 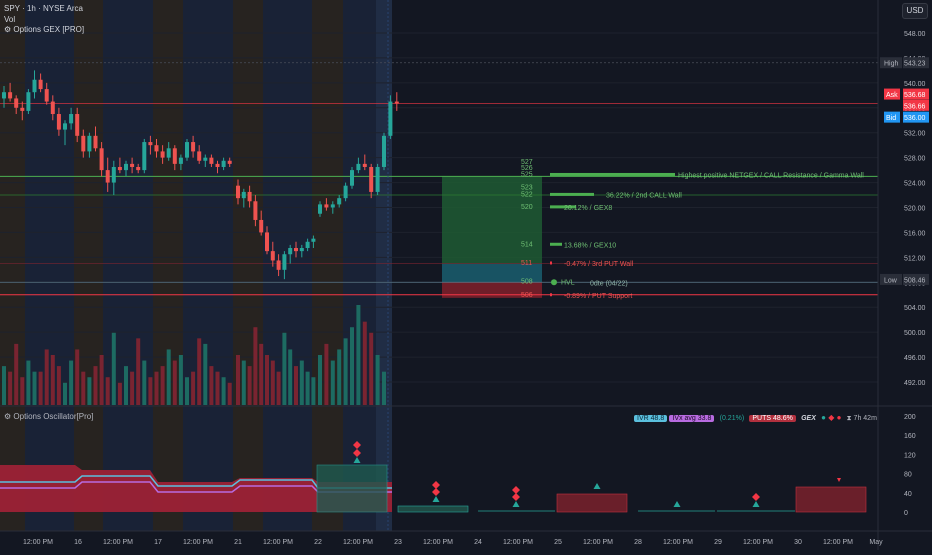 I want to click on gex-badge: GEX, so click(x=808, y=418).